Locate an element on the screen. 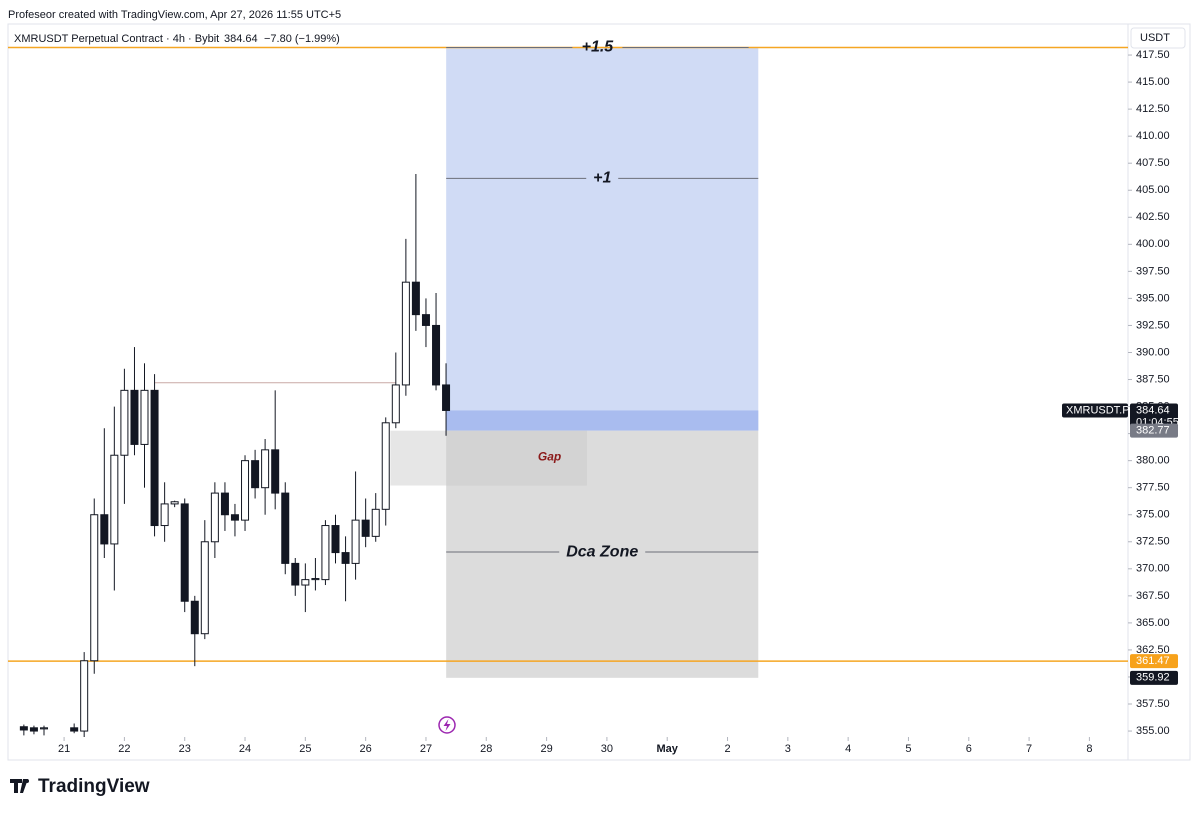 The image size is (1200, 818). y-tick-label: 390.00 is located at coordinates (1153, 352).